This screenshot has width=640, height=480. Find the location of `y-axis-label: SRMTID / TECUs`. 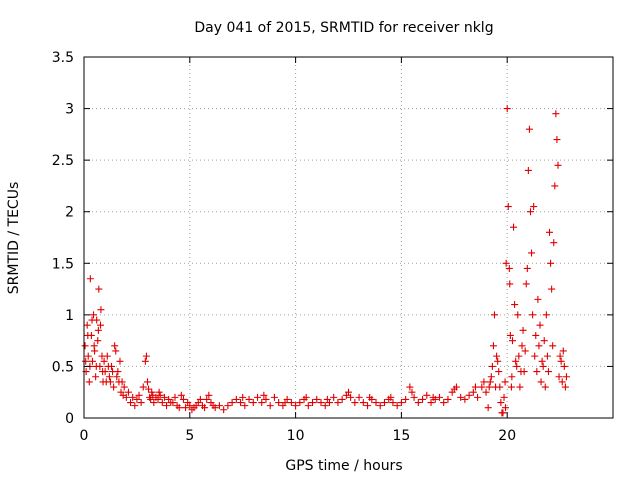

y-axis-label: SRMTID / TECUs is located at coordinates (14, 238).